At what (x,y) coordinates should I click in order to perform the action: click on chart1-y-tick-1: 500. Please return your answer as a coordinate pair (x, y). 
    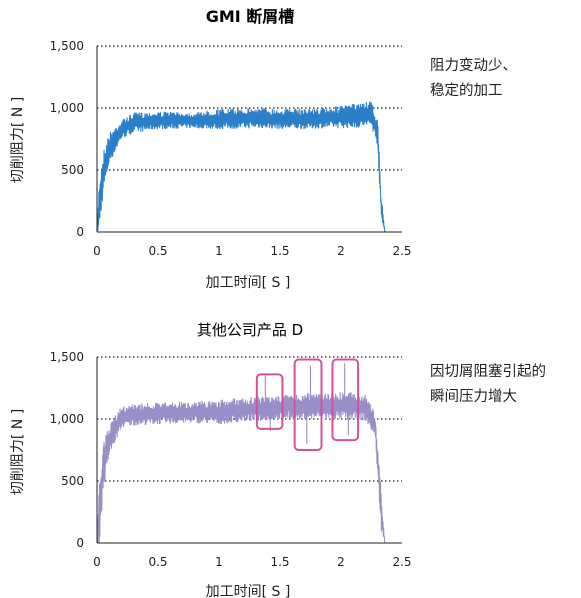
    Looking at the image, I should click on (72, 170).